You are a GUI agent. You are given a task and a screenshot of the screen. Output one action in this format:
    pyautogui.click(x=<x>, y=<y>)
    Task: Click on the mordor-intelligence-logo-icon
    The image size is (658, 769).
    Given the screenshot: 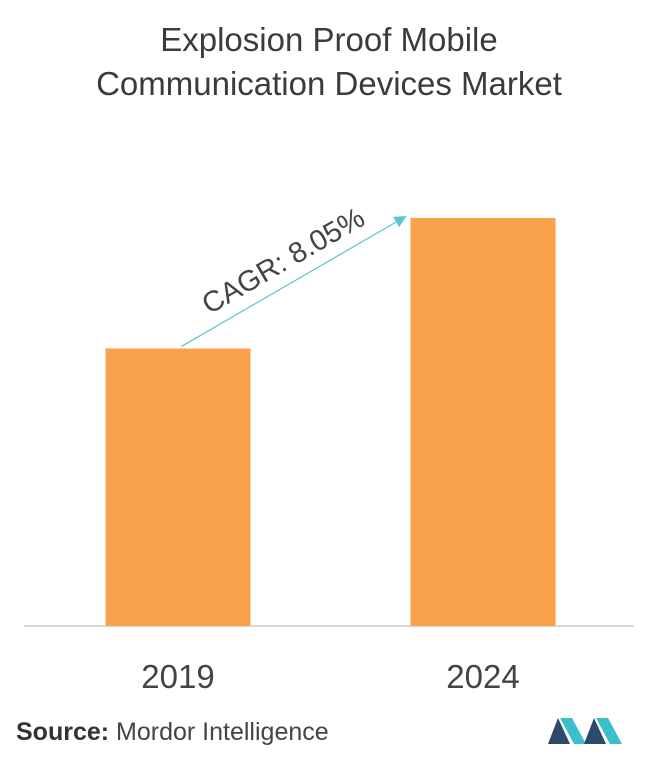 What is the action you would take?
    pyautogui.click(x=585, y=731)
    